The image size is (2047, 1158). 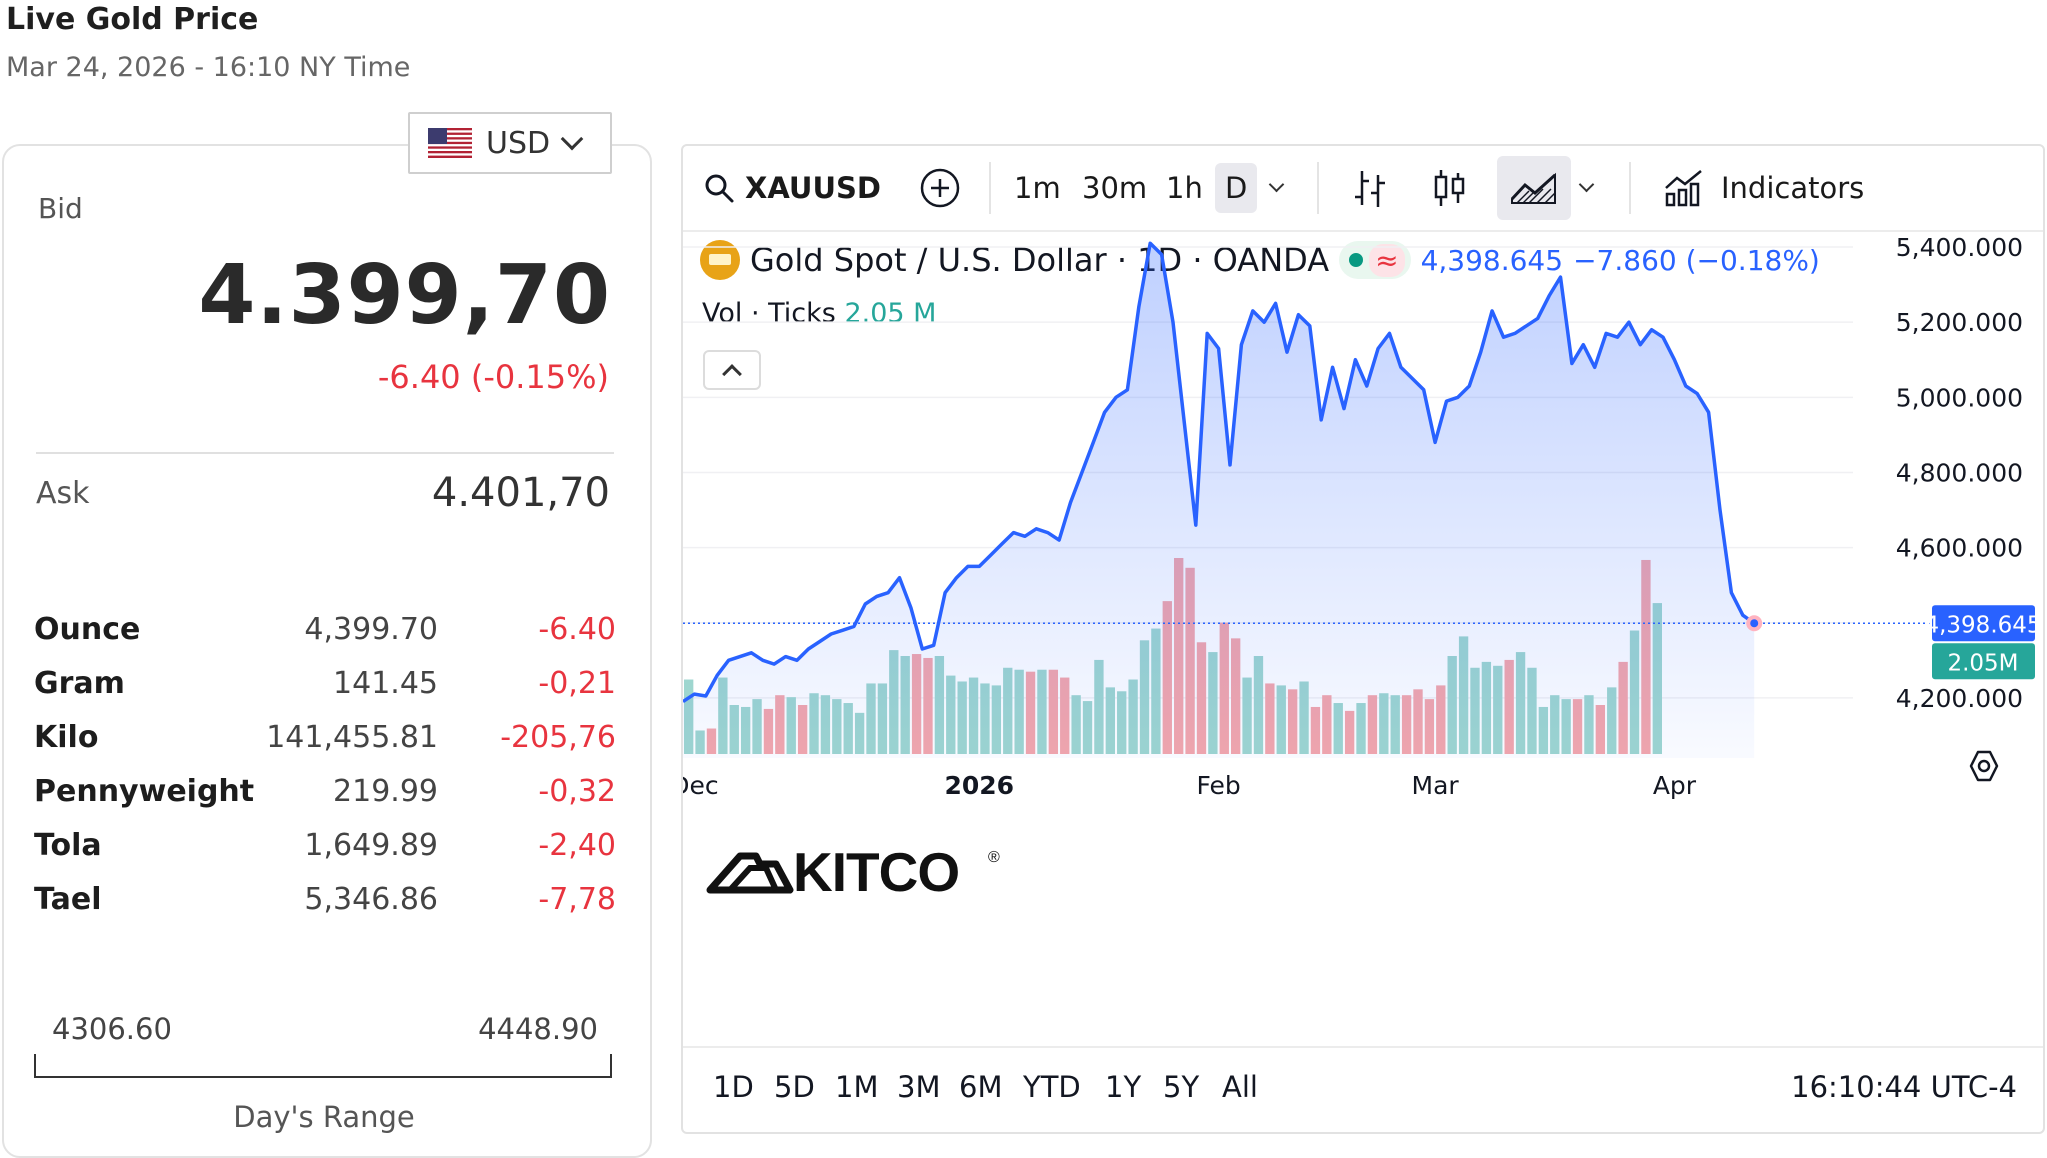 I want to click on bid-label: Bid, so click(x=60, y=208).